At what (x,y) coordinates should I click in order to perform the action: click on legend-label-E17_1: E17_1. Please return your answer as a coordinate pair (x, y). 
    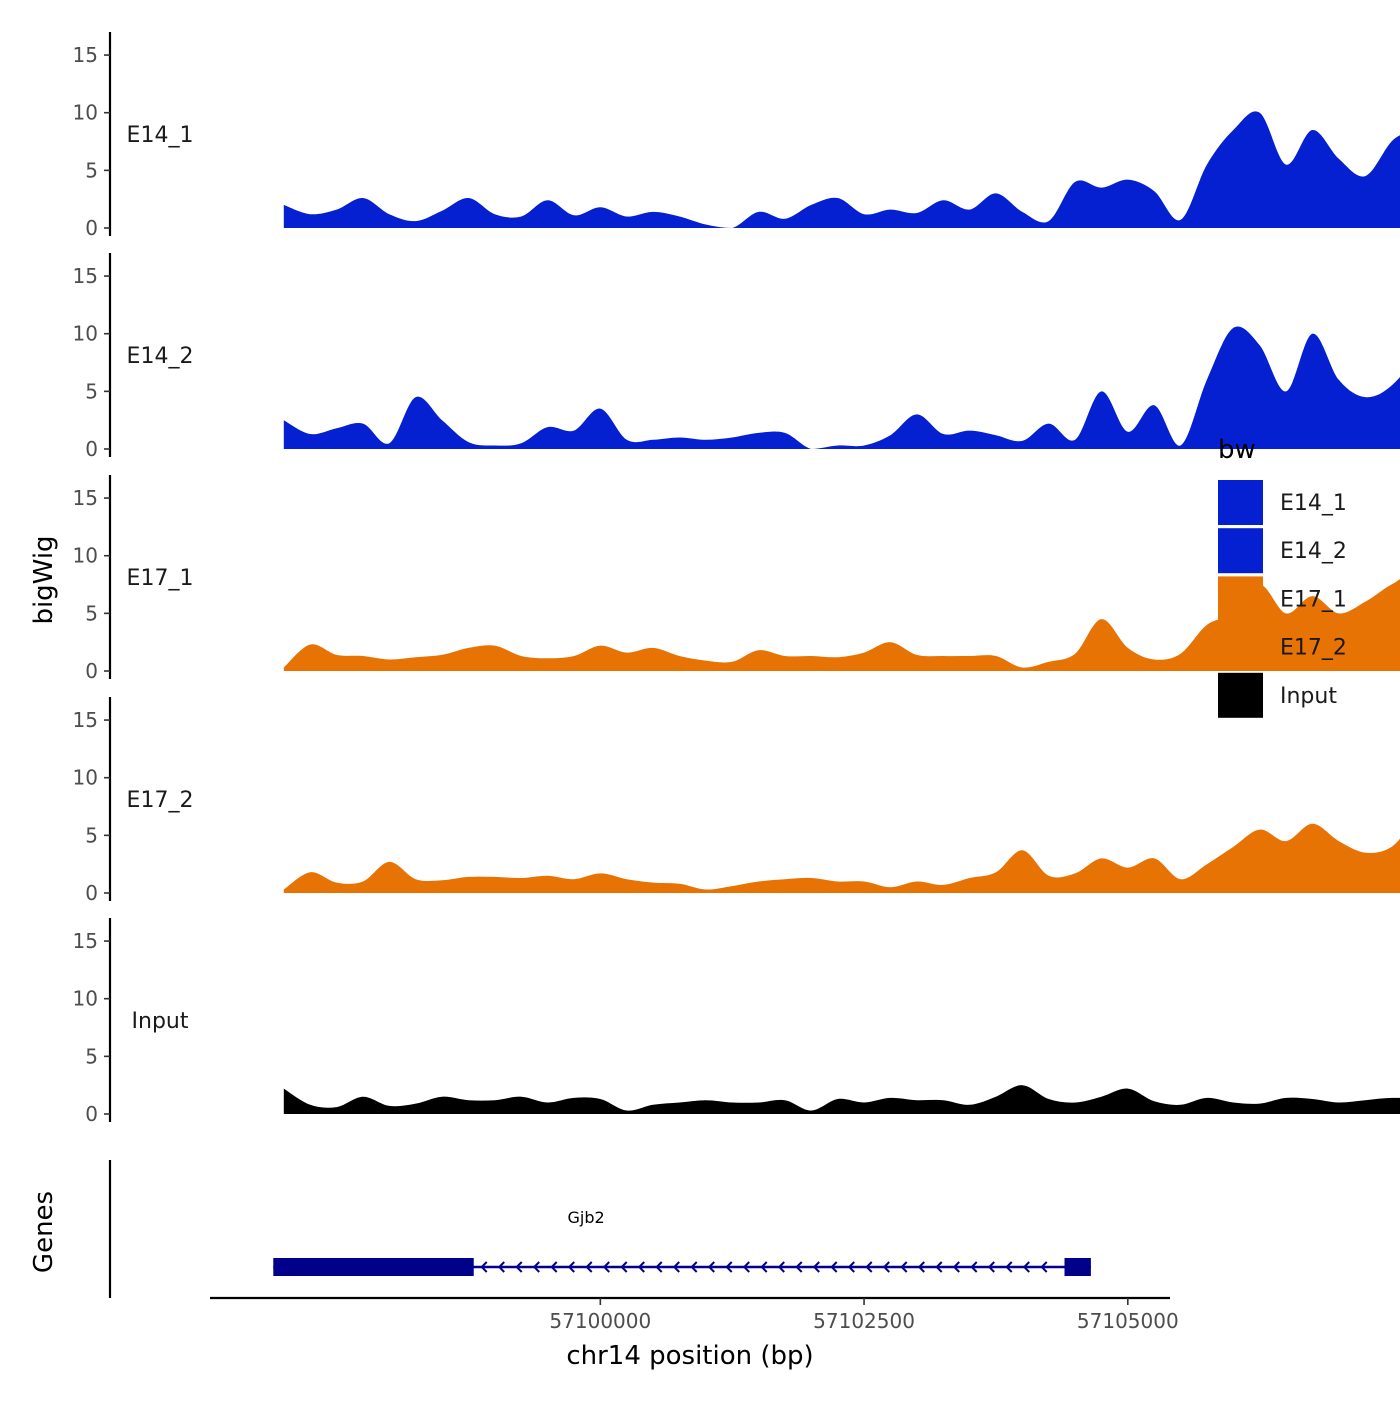
    Looking at the image, I should click on (1313, 599).